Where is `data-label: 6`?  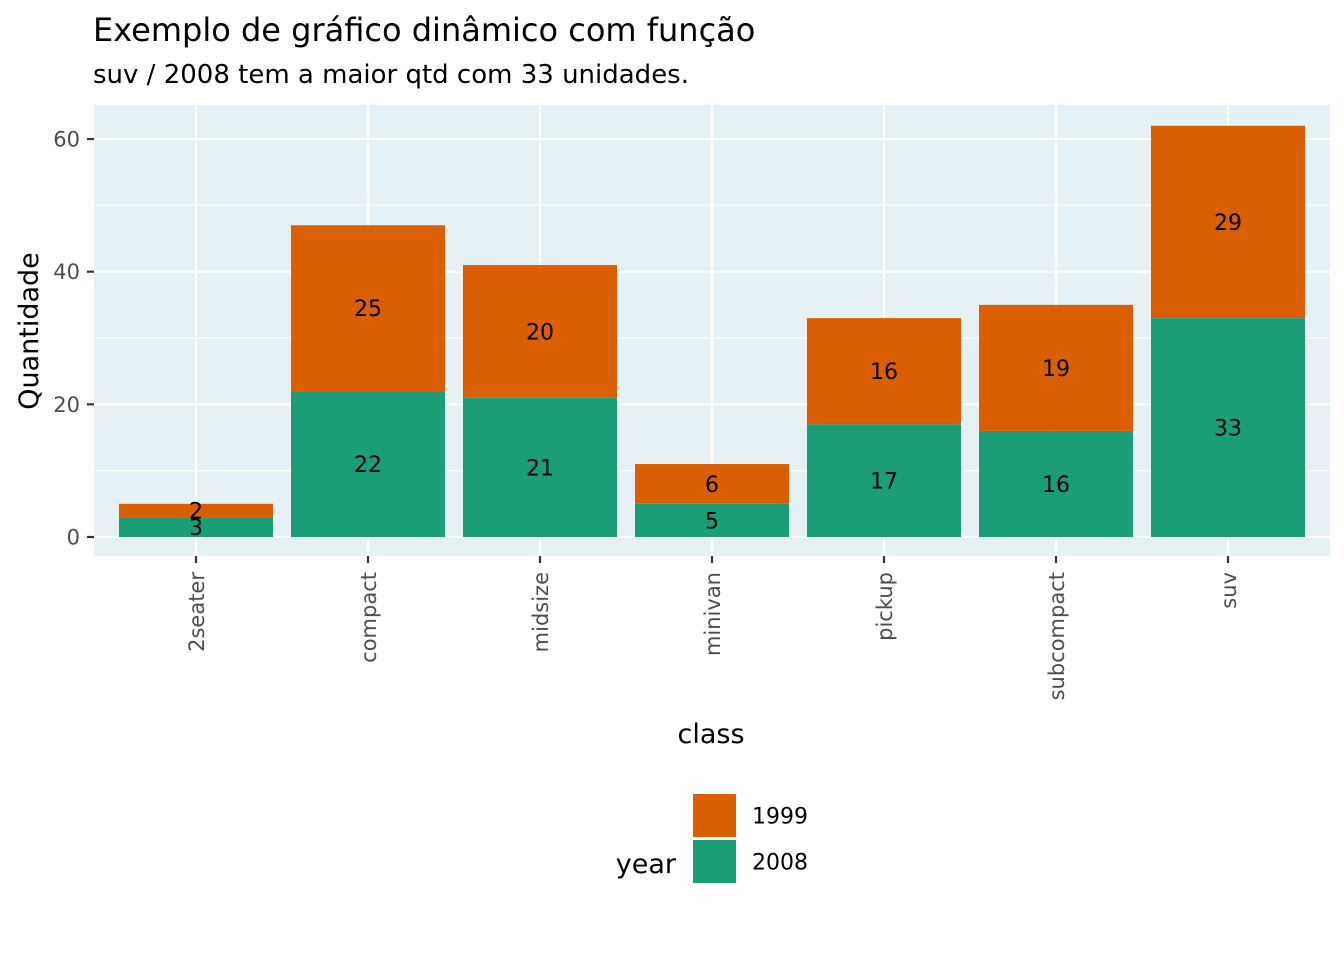 data-label: 6 is located at coordinates (712, 485).